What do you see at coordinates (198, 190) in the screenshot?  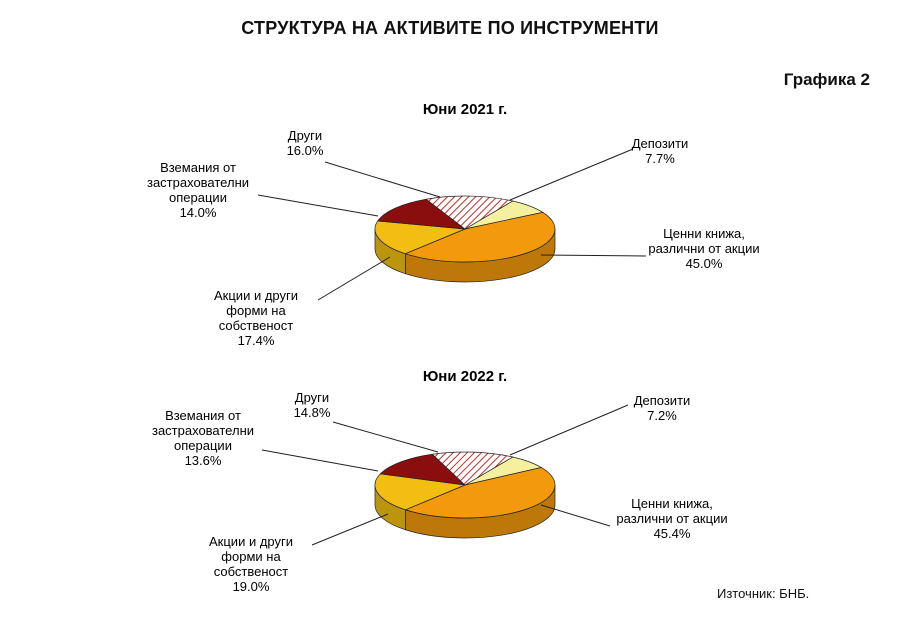 I see `slice-label-receivables: Вземания от застрахователни операции 14.0%` at bounding box center [198, 190].